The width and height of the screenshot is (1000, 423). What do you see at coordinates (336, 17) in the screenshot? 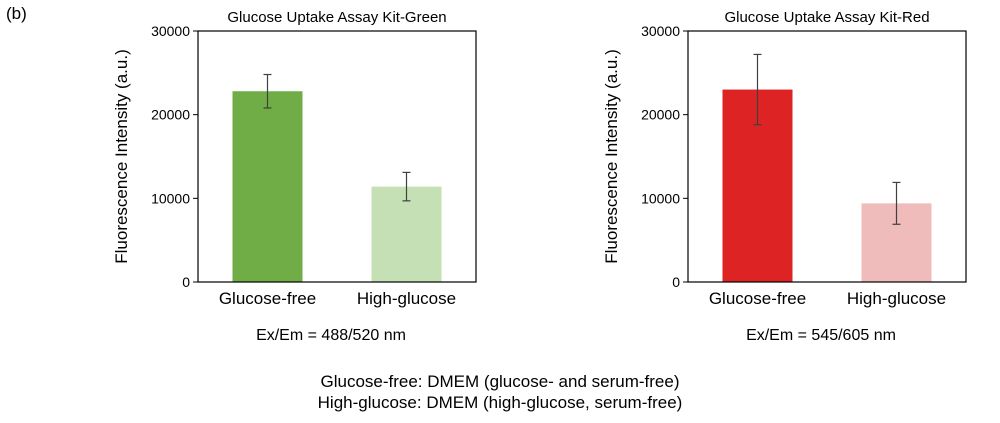
I see `chart-title: Glucose Uptake Assay Kit-Green` at bounding box center [336, 17].